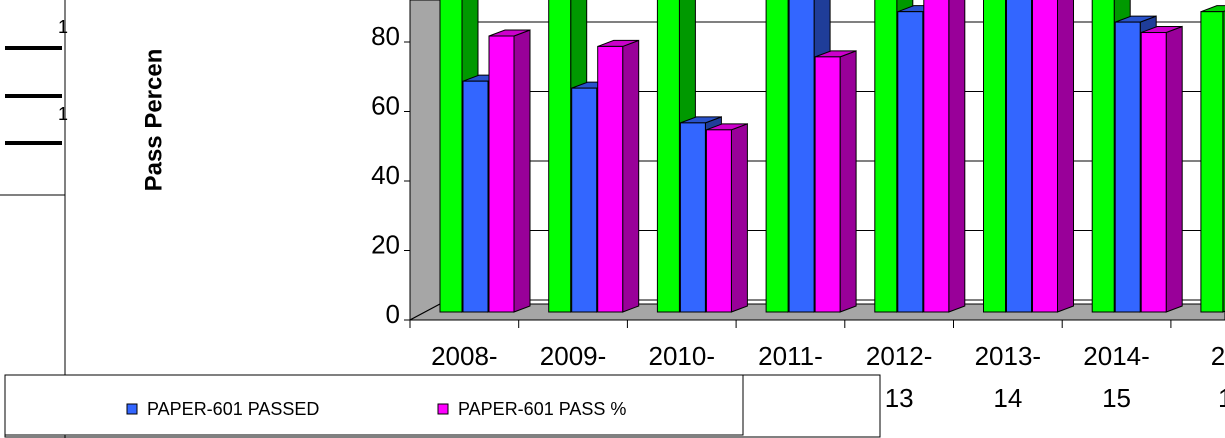  What do you see at coordinates (153, 120) in the screenshot?
I see `y-axis-label: Pass Percen` at bounding box center [153, 120].